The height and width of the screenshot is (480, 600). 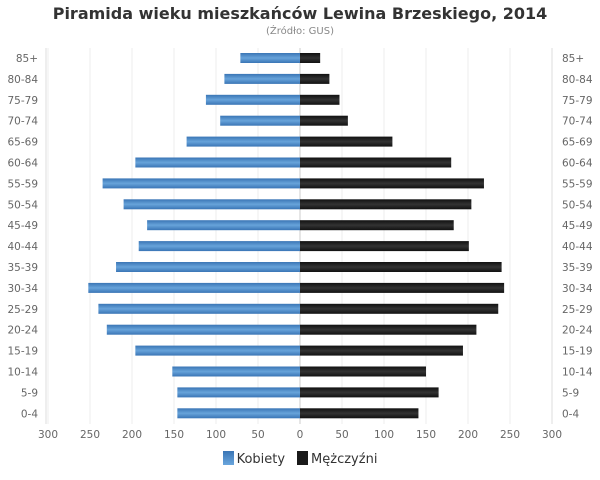 What do you see at coordinates (344, 459) in the screenshot?
I see `legend-label: Mężczyźni` at bounding box center [344, 459].